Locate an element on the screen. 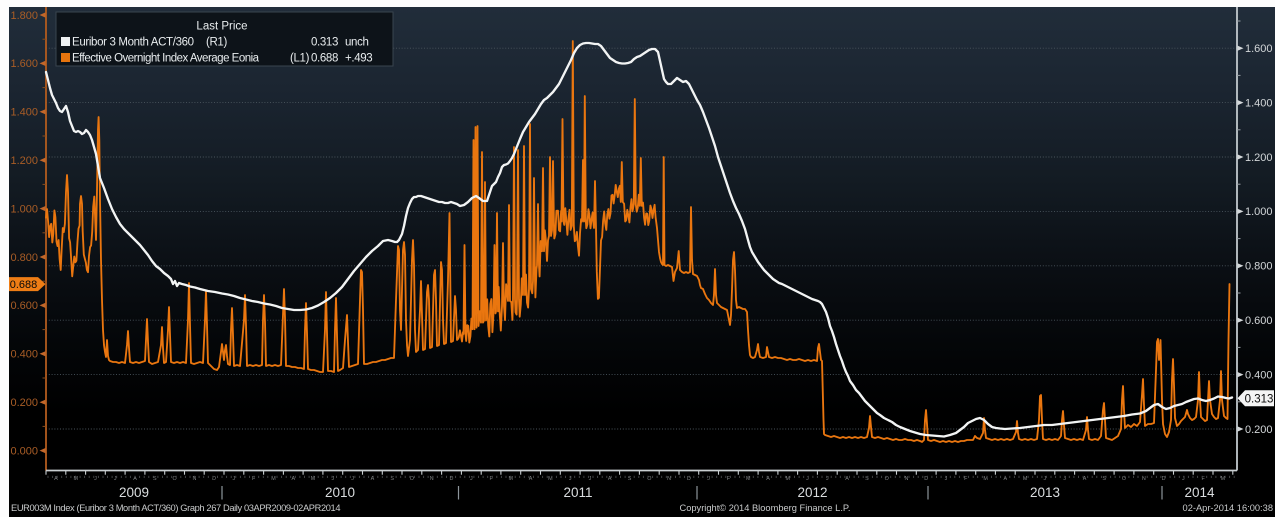 This screenshot has height=517, width=1275. svg-text: 2013 is located at coordinates (1045, 492).